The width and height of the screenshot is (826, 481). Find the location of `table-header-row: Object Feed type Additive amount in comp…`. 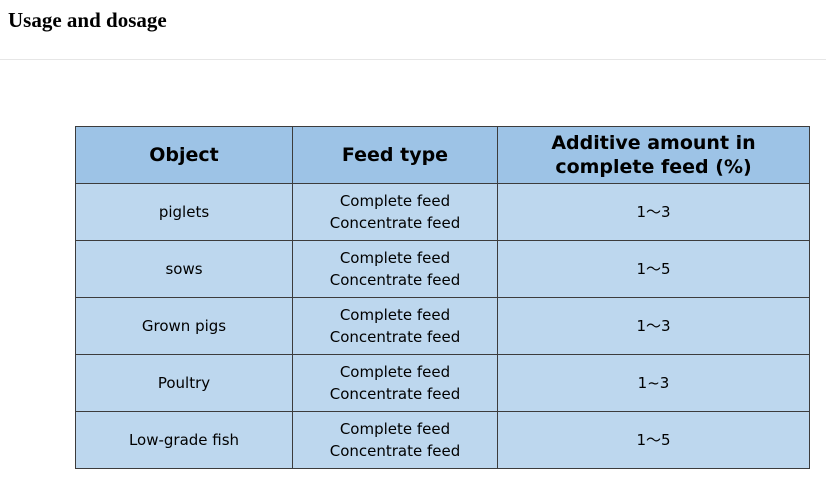

table-header-row: Object Feed type Additive amount in comp… is located at coordinates (442, 155).